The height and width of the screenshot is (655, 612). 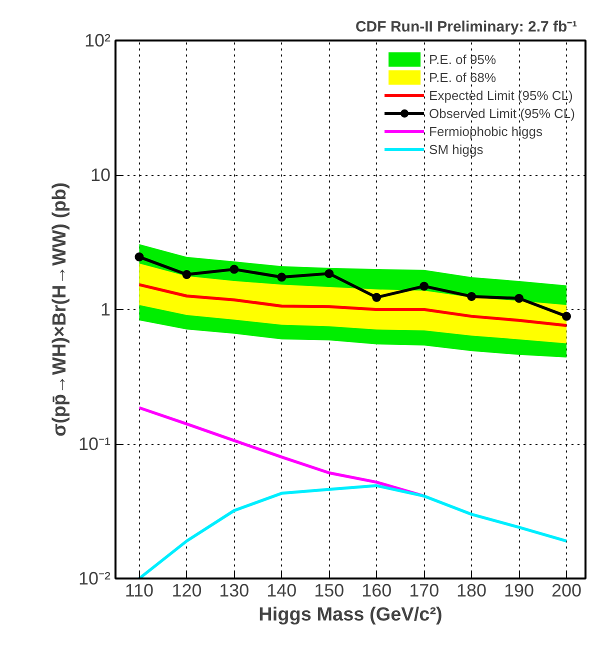 What do you see at coordinates (502, 113) in the screenshot?
I see `legend-label: Observed Limit (95% CL)` at bounding box center [502, 113].